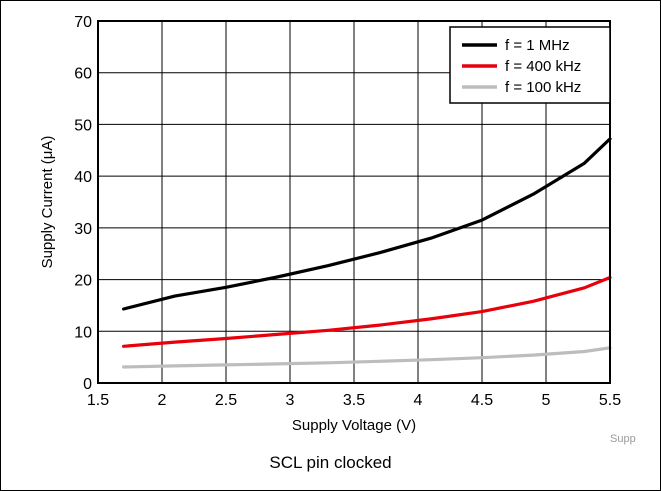 This screenshot has width=661, height=491. What do you see at coordinates (354, 425) in the screenshot?
I see `x-axis-label: Supply Voltage (V)` at bounding box center [354, 425].